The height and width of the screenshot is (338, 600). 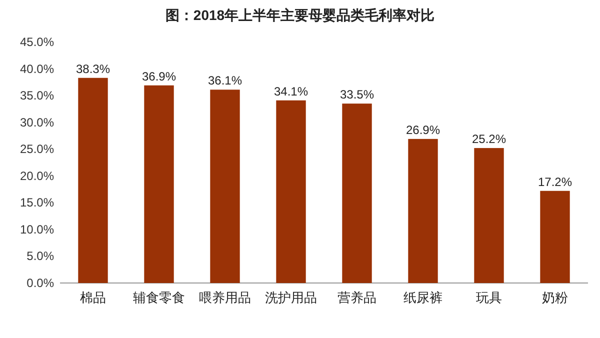 What do you see at coordinates (489, 297) in the screenshot?
I see `x-tick-label: 玩具` at bounding box center [489, 297].